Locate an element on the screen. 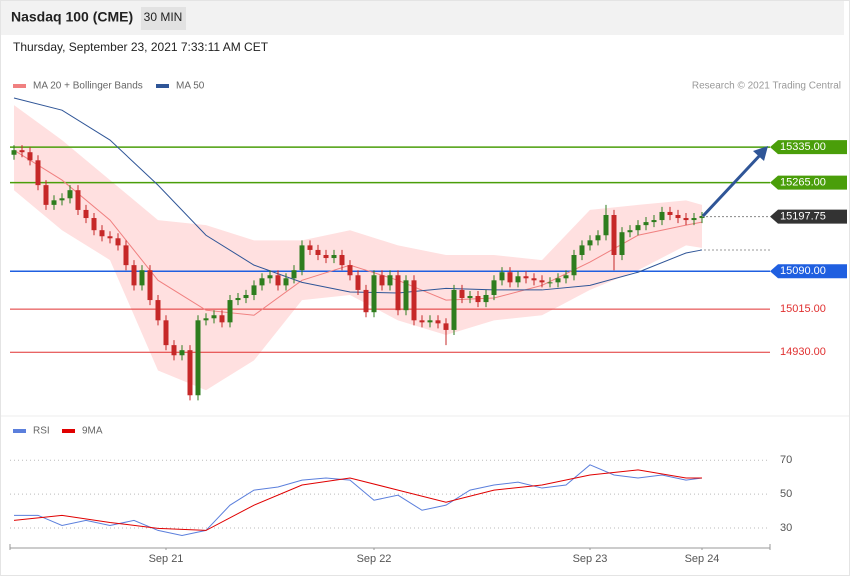  series-line is located at coordinates (357, 500).